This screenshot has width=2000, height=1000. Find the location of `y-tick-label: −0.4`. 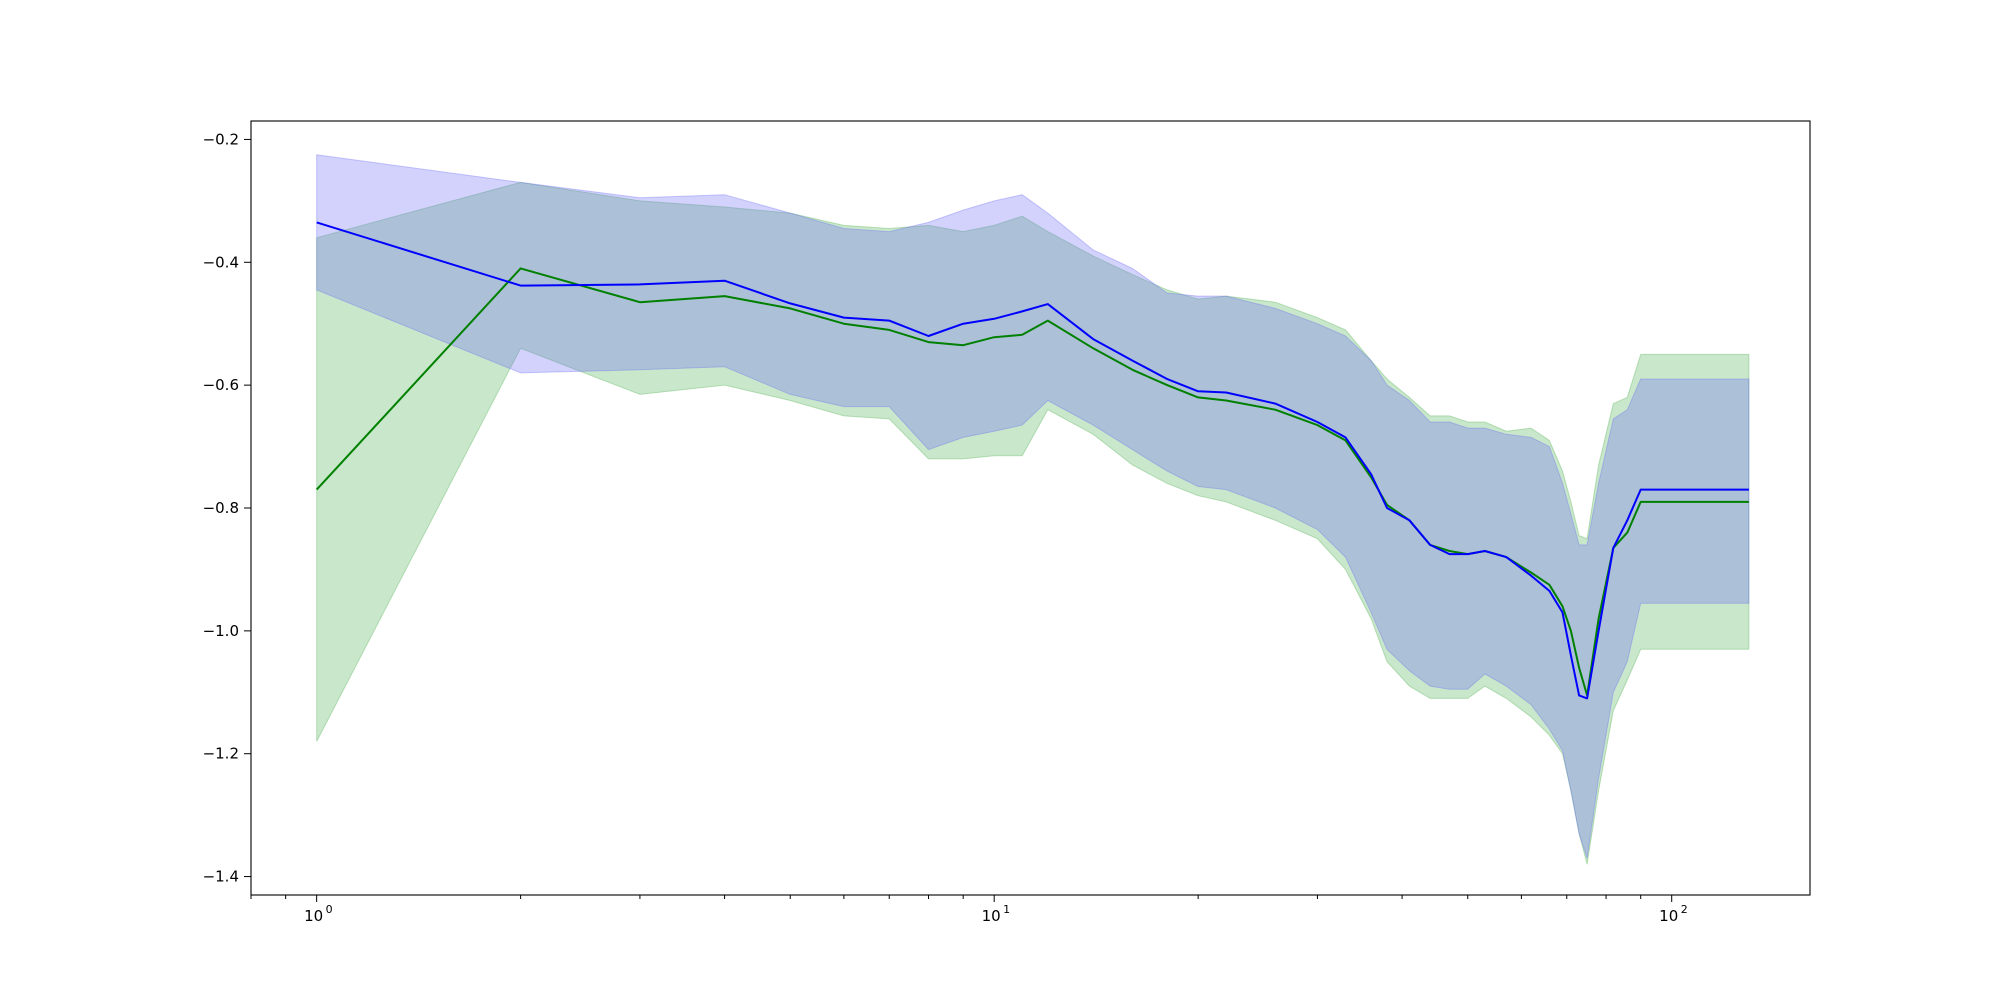

y-tick-label: −0.4 is located at coordinates (221, 262).